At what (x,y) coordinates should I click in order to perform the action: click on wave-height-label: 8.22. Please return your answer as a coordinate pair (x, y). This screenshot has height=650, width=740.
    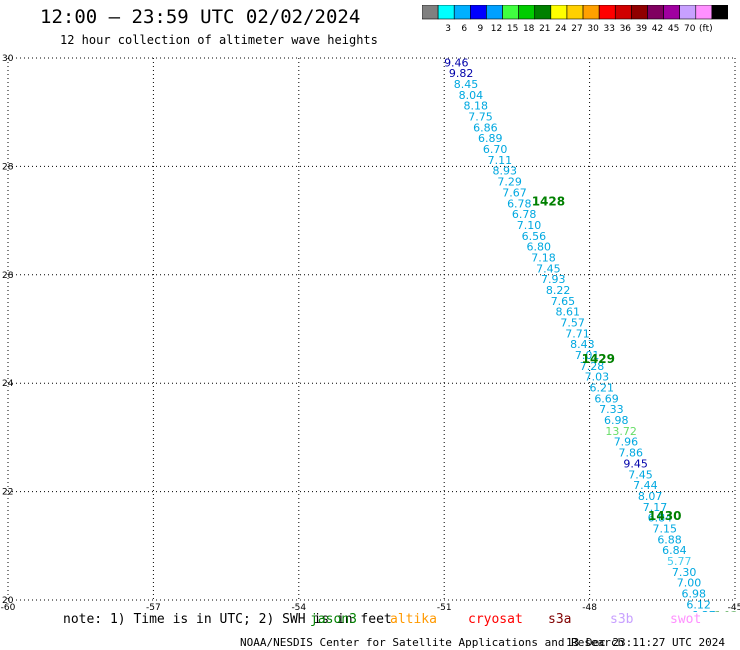
    Looking at the image, I should click on (558, 290).